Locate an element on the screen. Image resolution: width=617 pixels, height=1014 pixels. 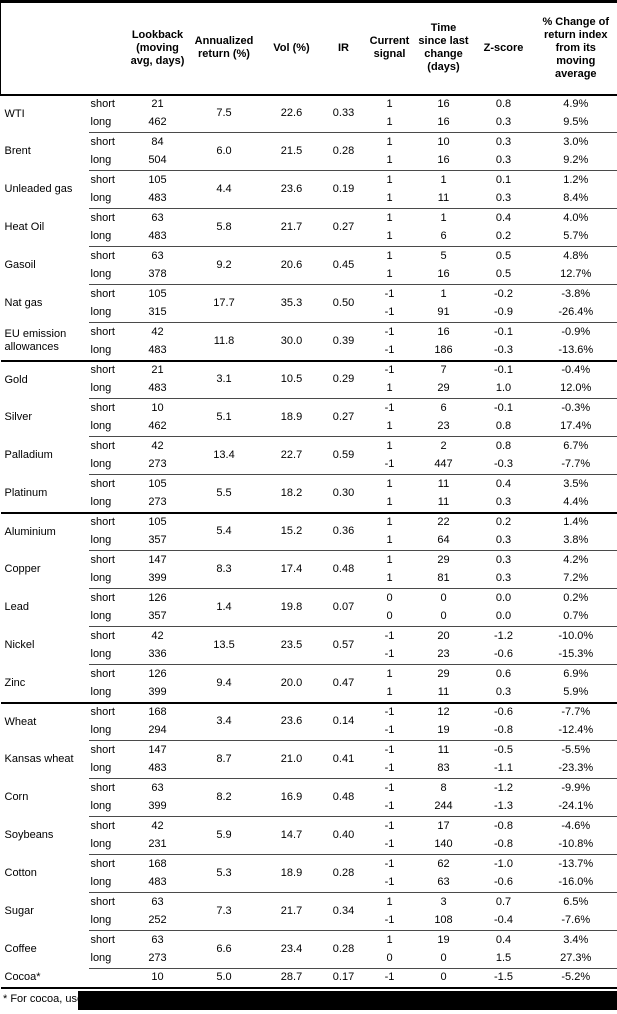
time-since-value: 1 is located at coordinates (443, 294).